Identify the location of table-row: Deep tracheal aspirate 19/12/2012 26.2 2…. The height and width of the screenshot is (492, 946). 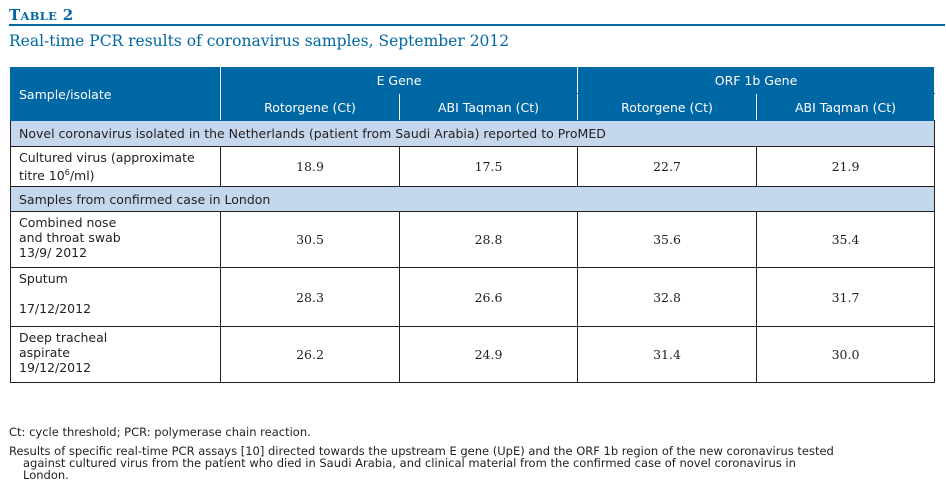
(473, 354).